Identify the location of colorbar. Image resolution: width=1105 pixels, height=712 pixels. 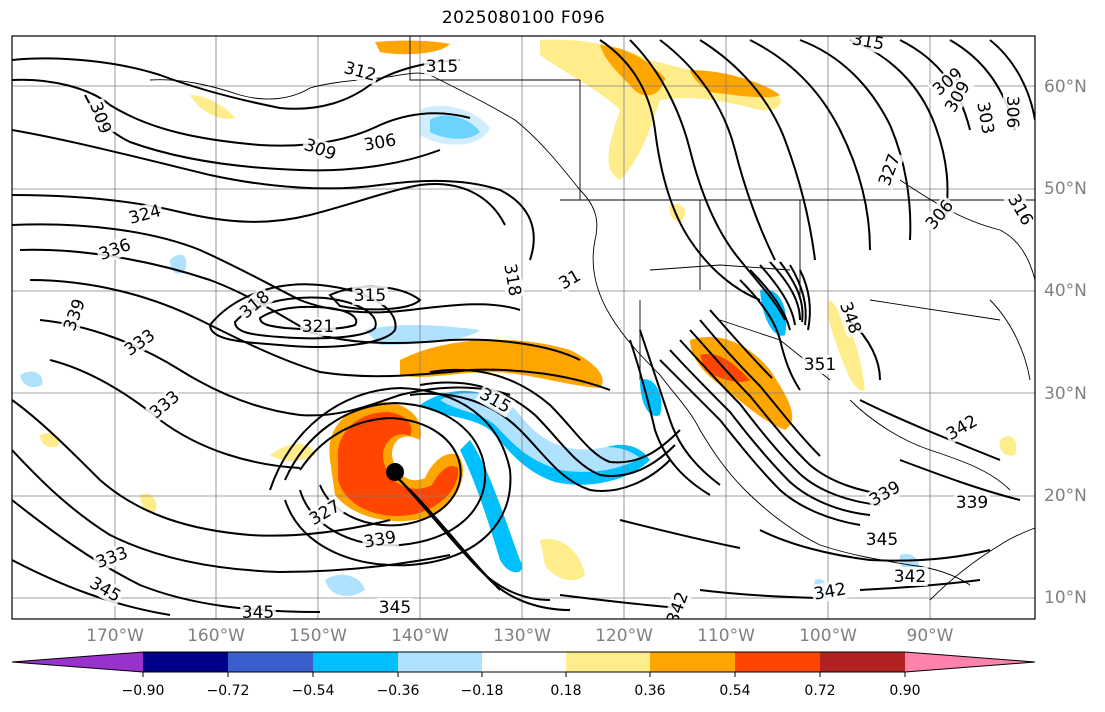
(523, 664).